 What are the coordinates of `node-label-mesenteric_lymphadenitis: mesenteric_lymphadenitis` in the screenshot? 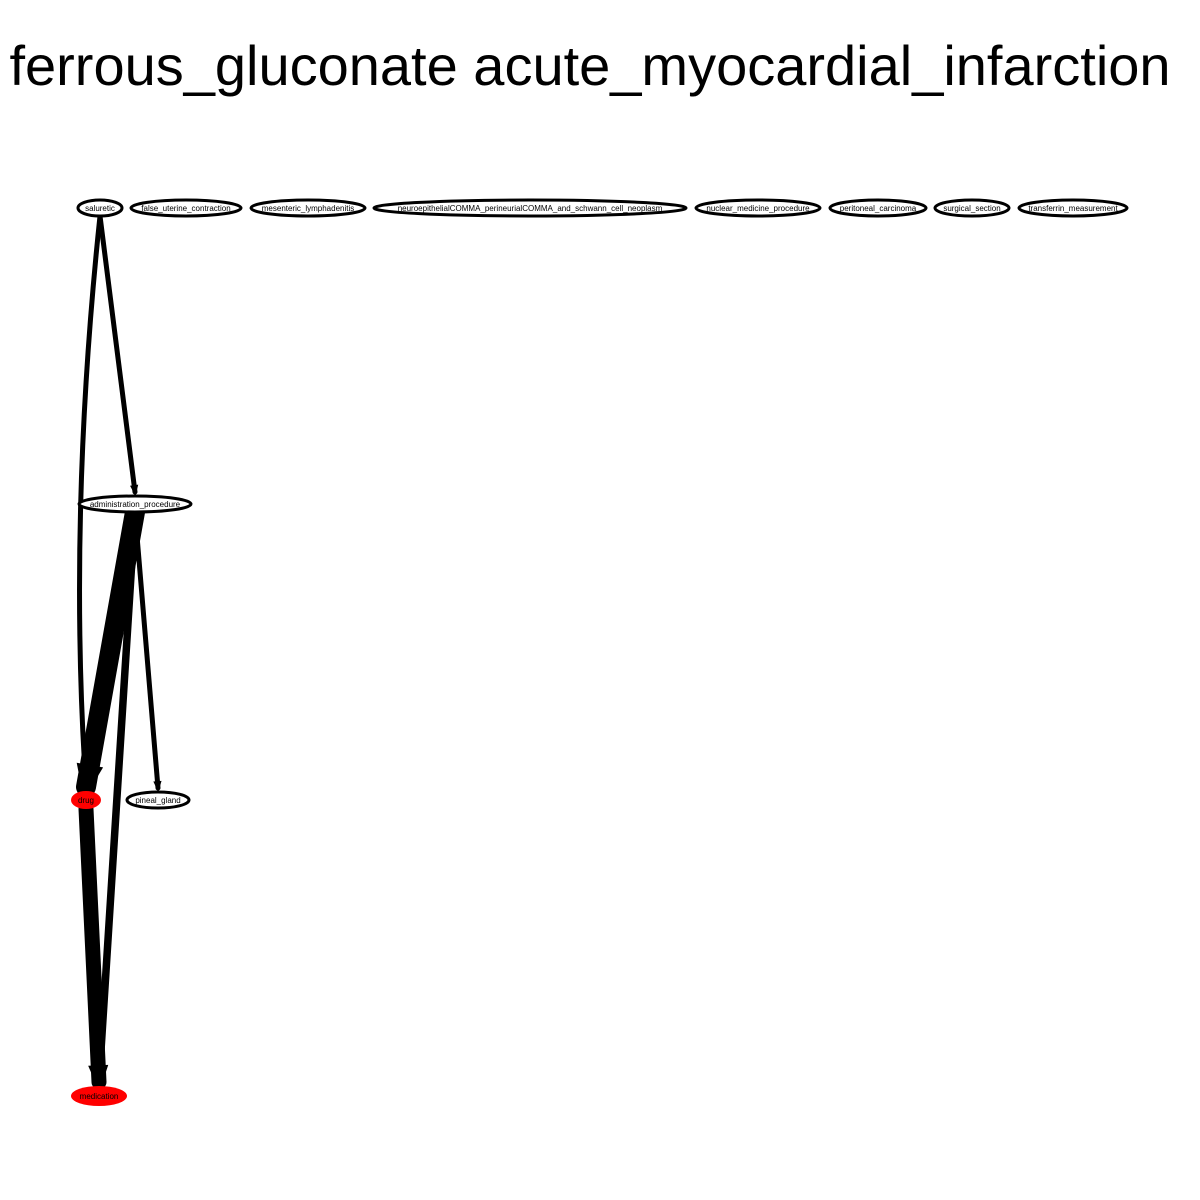 It's located at (308, 208).